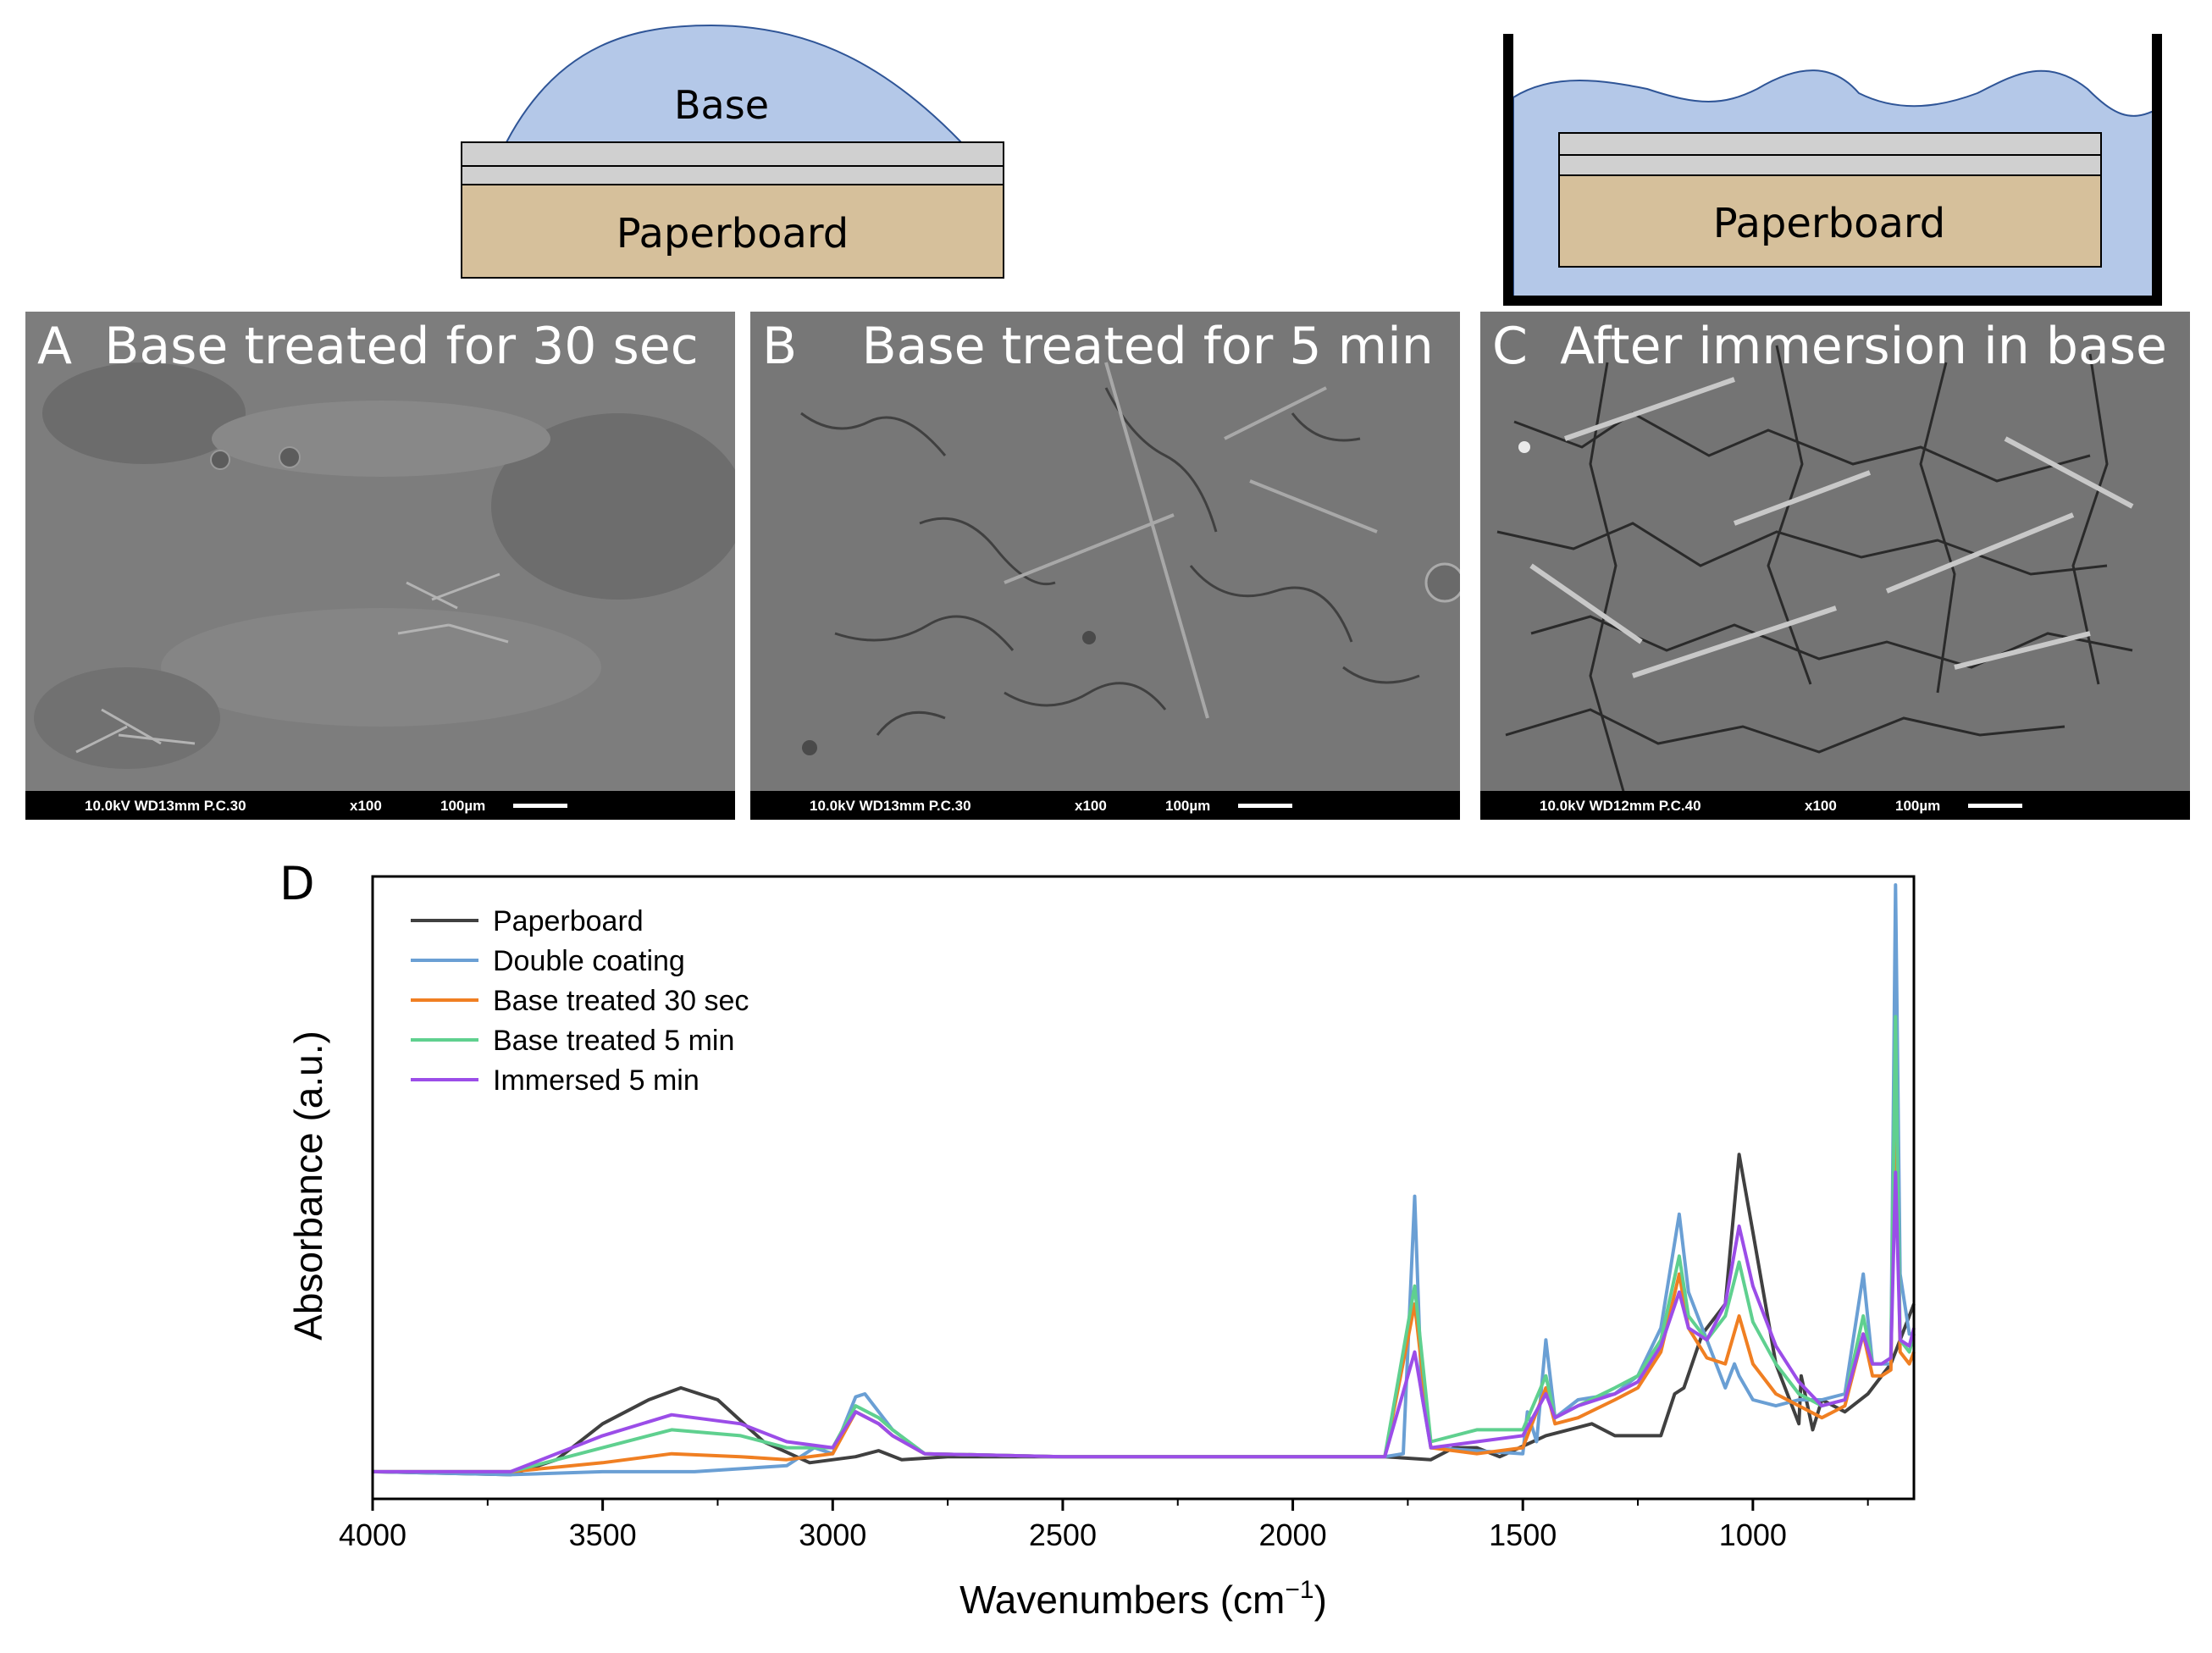 The width and height of the screenshot is (2212, 1653). I want to click on x-axis-label-end: ), so click(1320, 1600).